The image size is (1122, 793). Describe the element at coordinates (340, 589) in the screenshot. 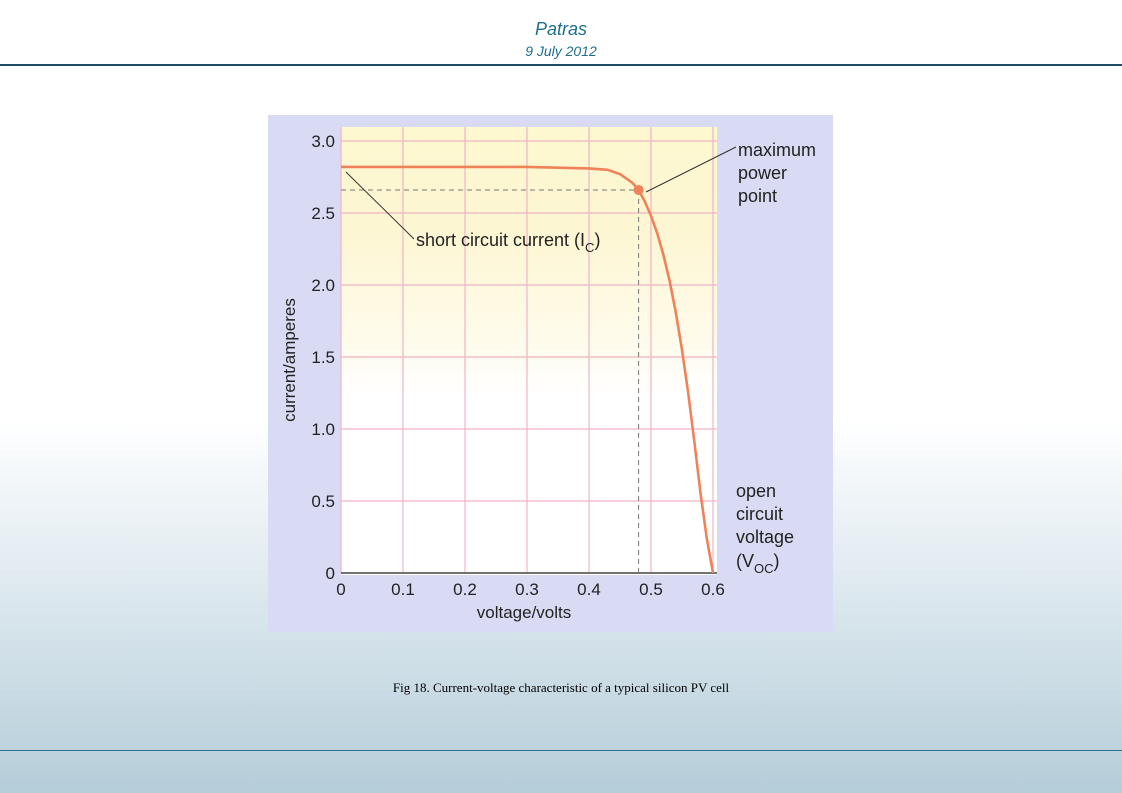

I see `x-tick-label-0: 0` at that location.